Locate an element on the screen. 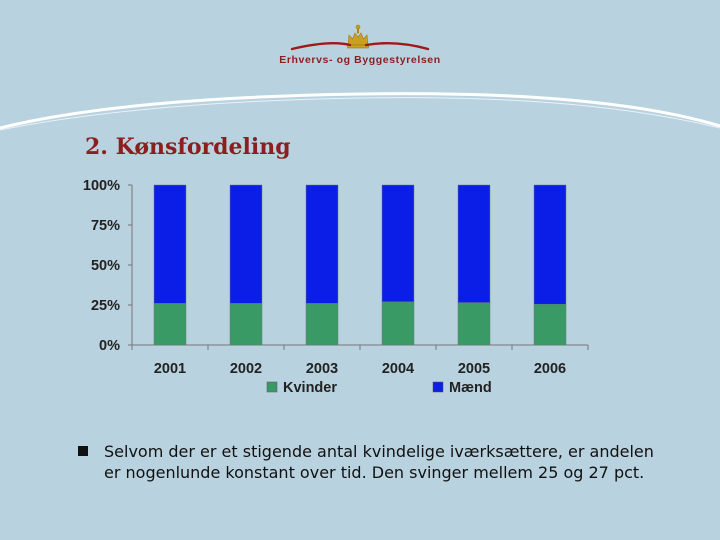 This screenshot has height=540, width=720. x-tick-label: 2001 is located at coordinates (170, 369).